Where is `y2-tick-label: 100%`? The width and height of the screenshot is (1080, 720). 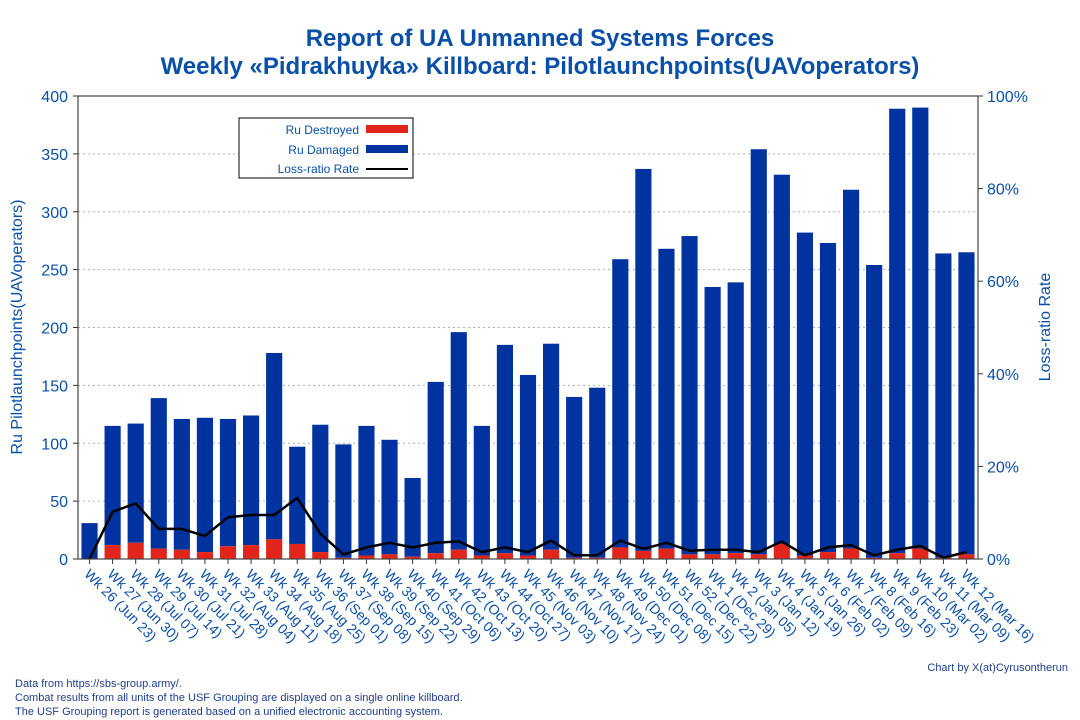 y2-tick-label: 100% is located at coordinates (1007, 97).